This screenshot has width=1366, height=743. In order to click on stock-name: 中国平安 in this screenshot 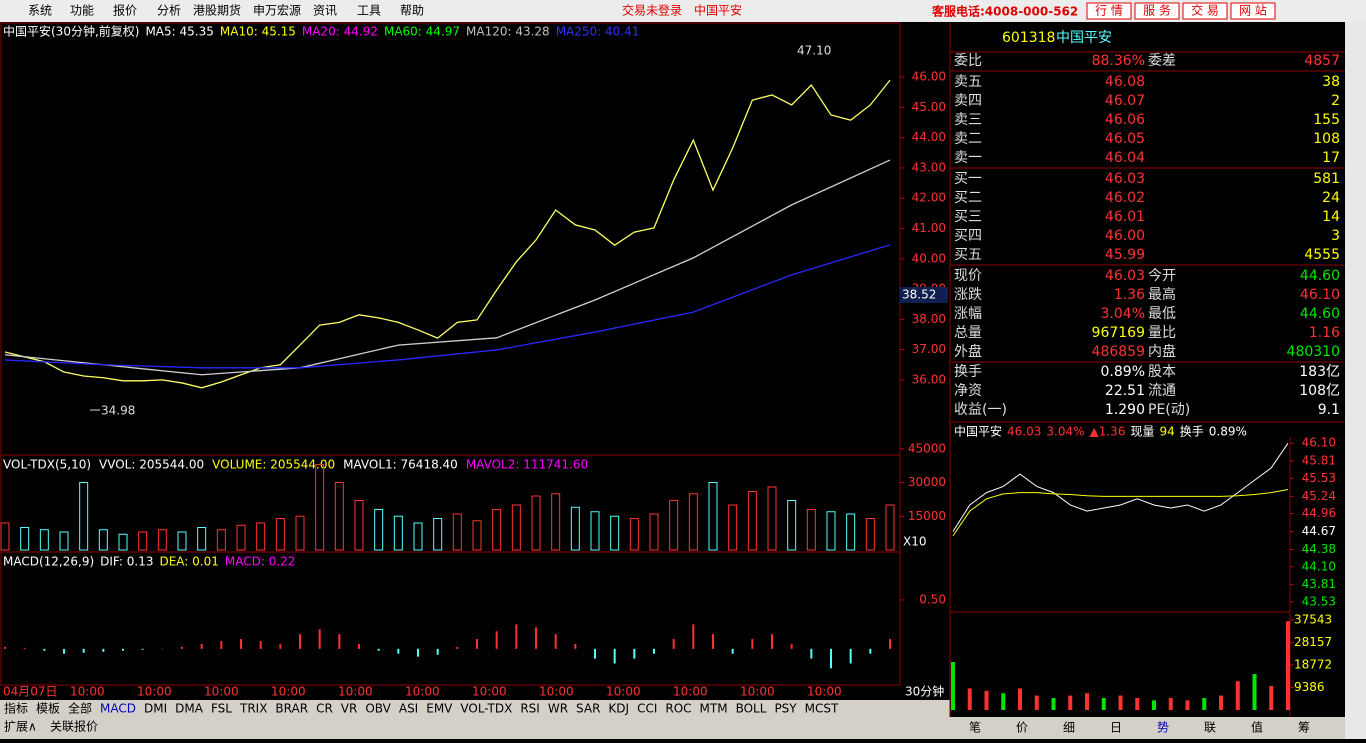, I will do `click(718, 10)`.